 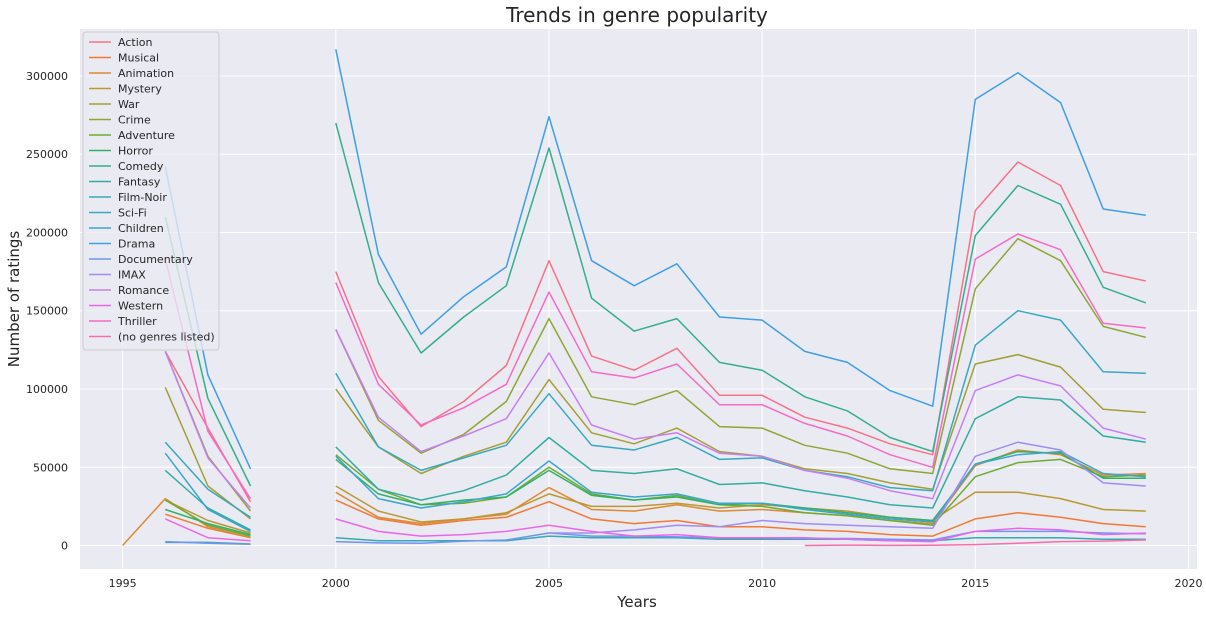 What do you see at coordinates (138, 58) in the screenshot?
I see `legend-entry-label: Musical` at bounding box center [138, 58].